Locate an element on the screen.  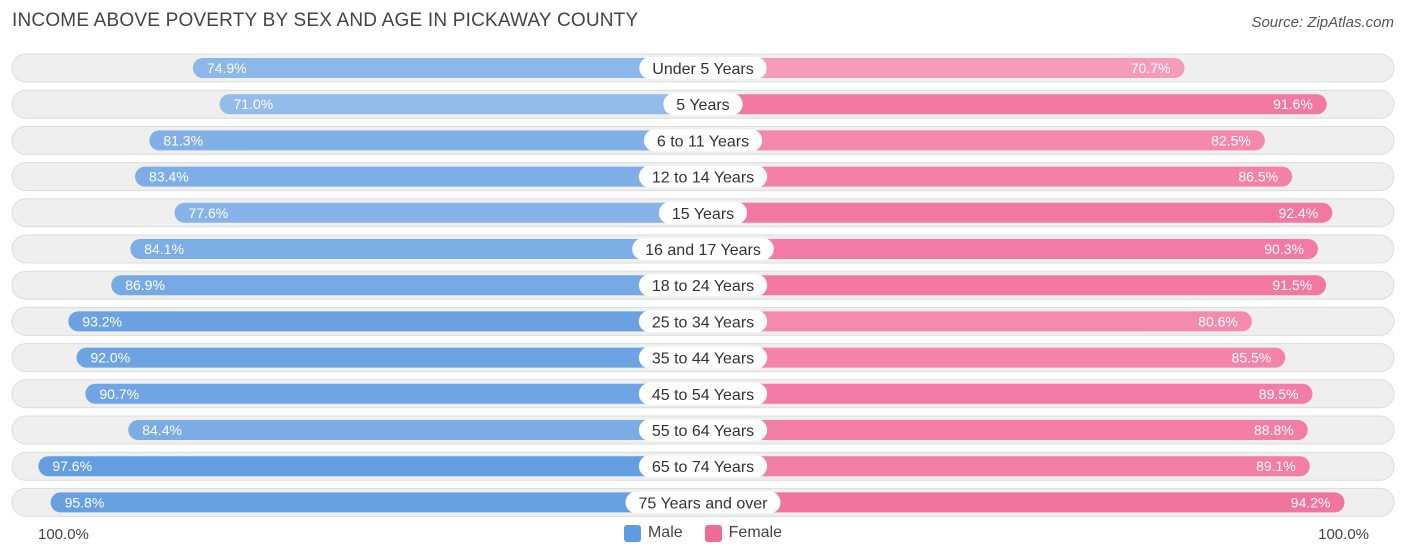
row-9: 90.7% 89.5% 45 to 54 Years is located at coordinates (703, 394).